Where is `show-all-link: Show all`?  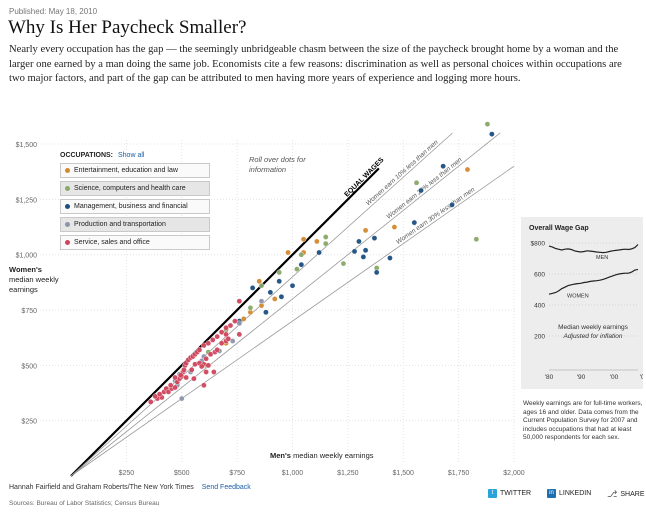 show-all-link: Show all is located at coordinates (131, 155).